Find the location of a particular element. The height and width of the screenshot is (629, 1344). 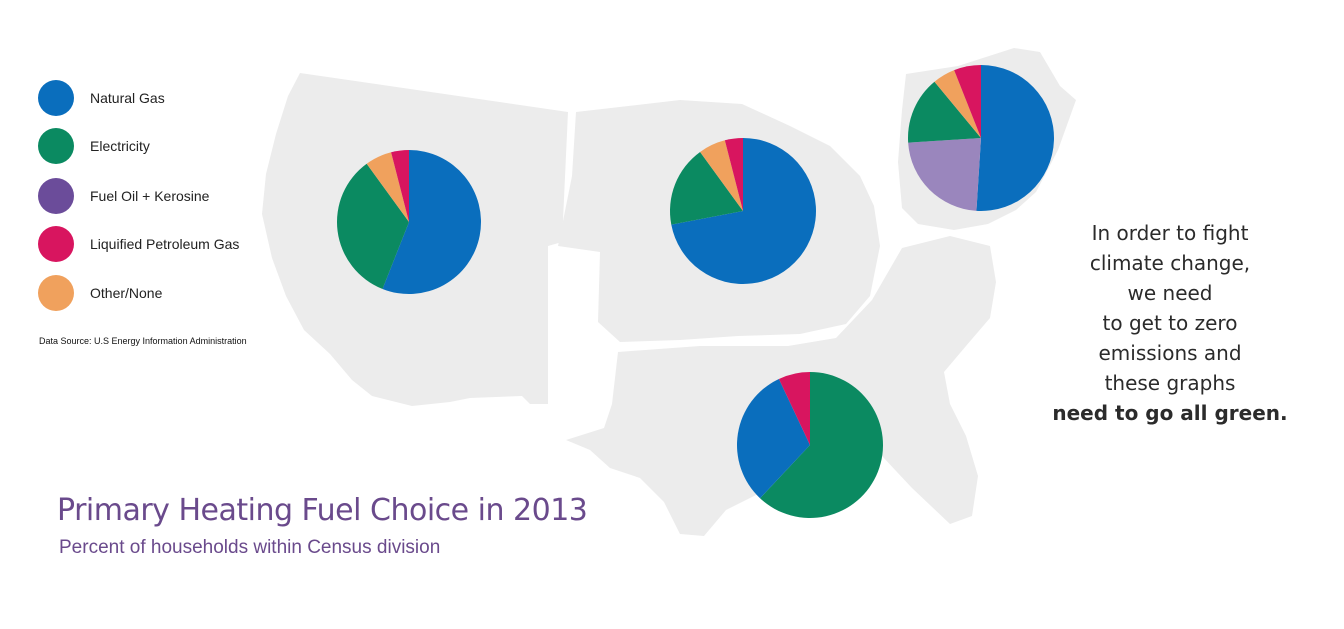

legend-swatch-natural-gas is located at coordinates (56, 98).